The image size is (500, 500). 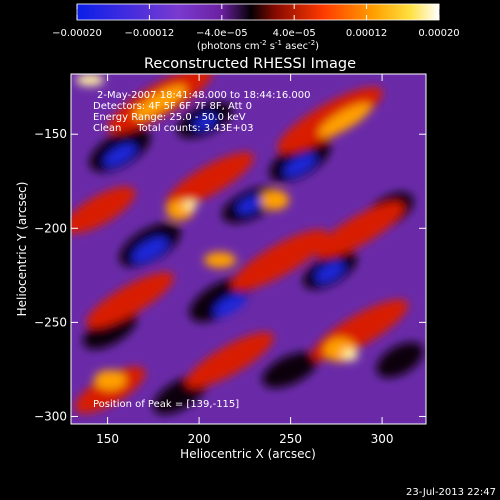 What do you see at coordinates (294, 33) in the screenshot?
I see `colorbar-tick-label: 4.0e−05` at bounding box center [294, 33].